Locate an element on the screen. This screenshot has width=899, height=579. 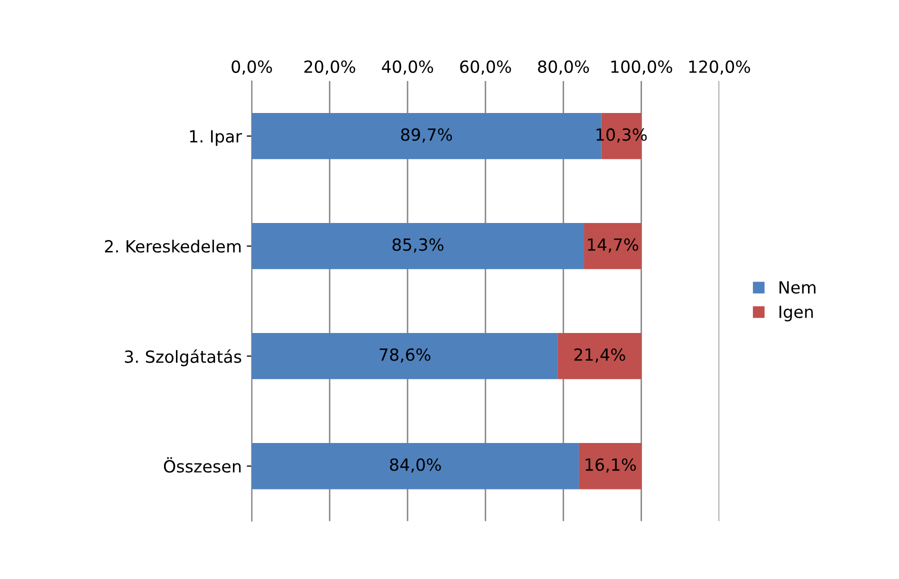
data-label: 89,7% is located at coordinates (426, 135).